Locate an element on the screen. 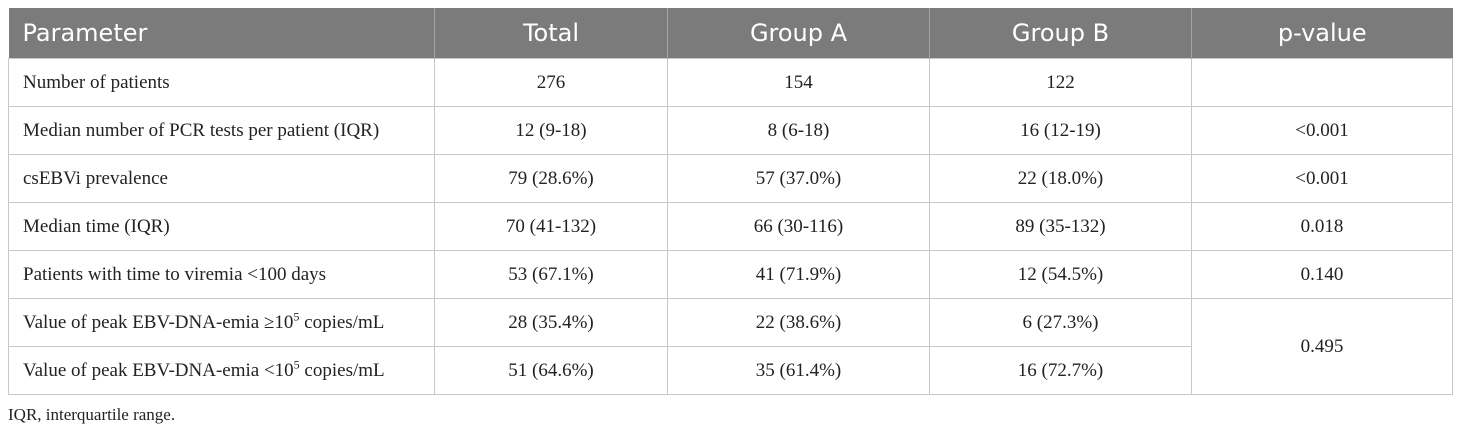  cell-group-a: 57 (37.0%) is located at coordinates (798, 178).